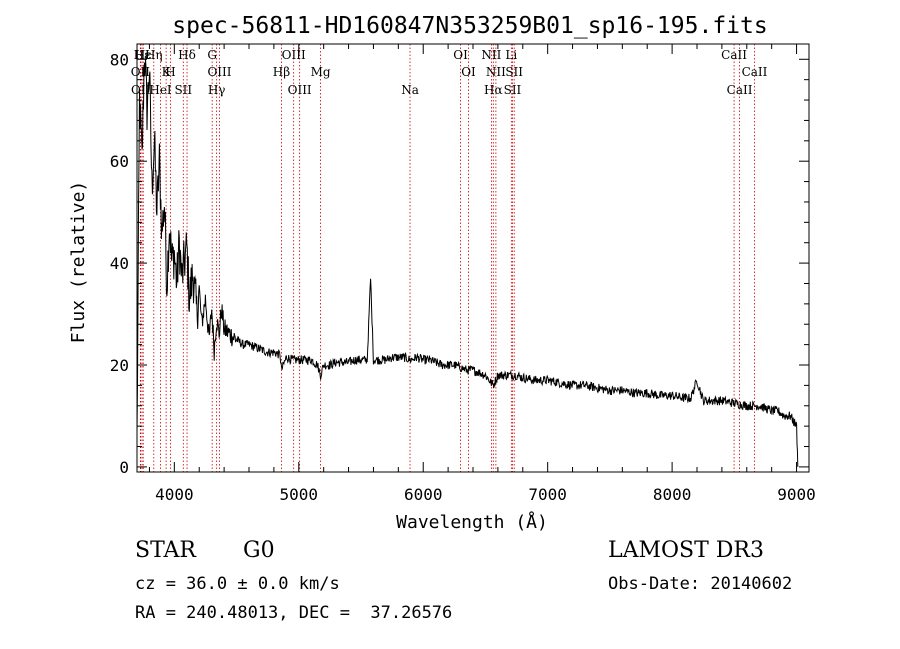  I want to click on line-marker-label: K, so click(167, 72).